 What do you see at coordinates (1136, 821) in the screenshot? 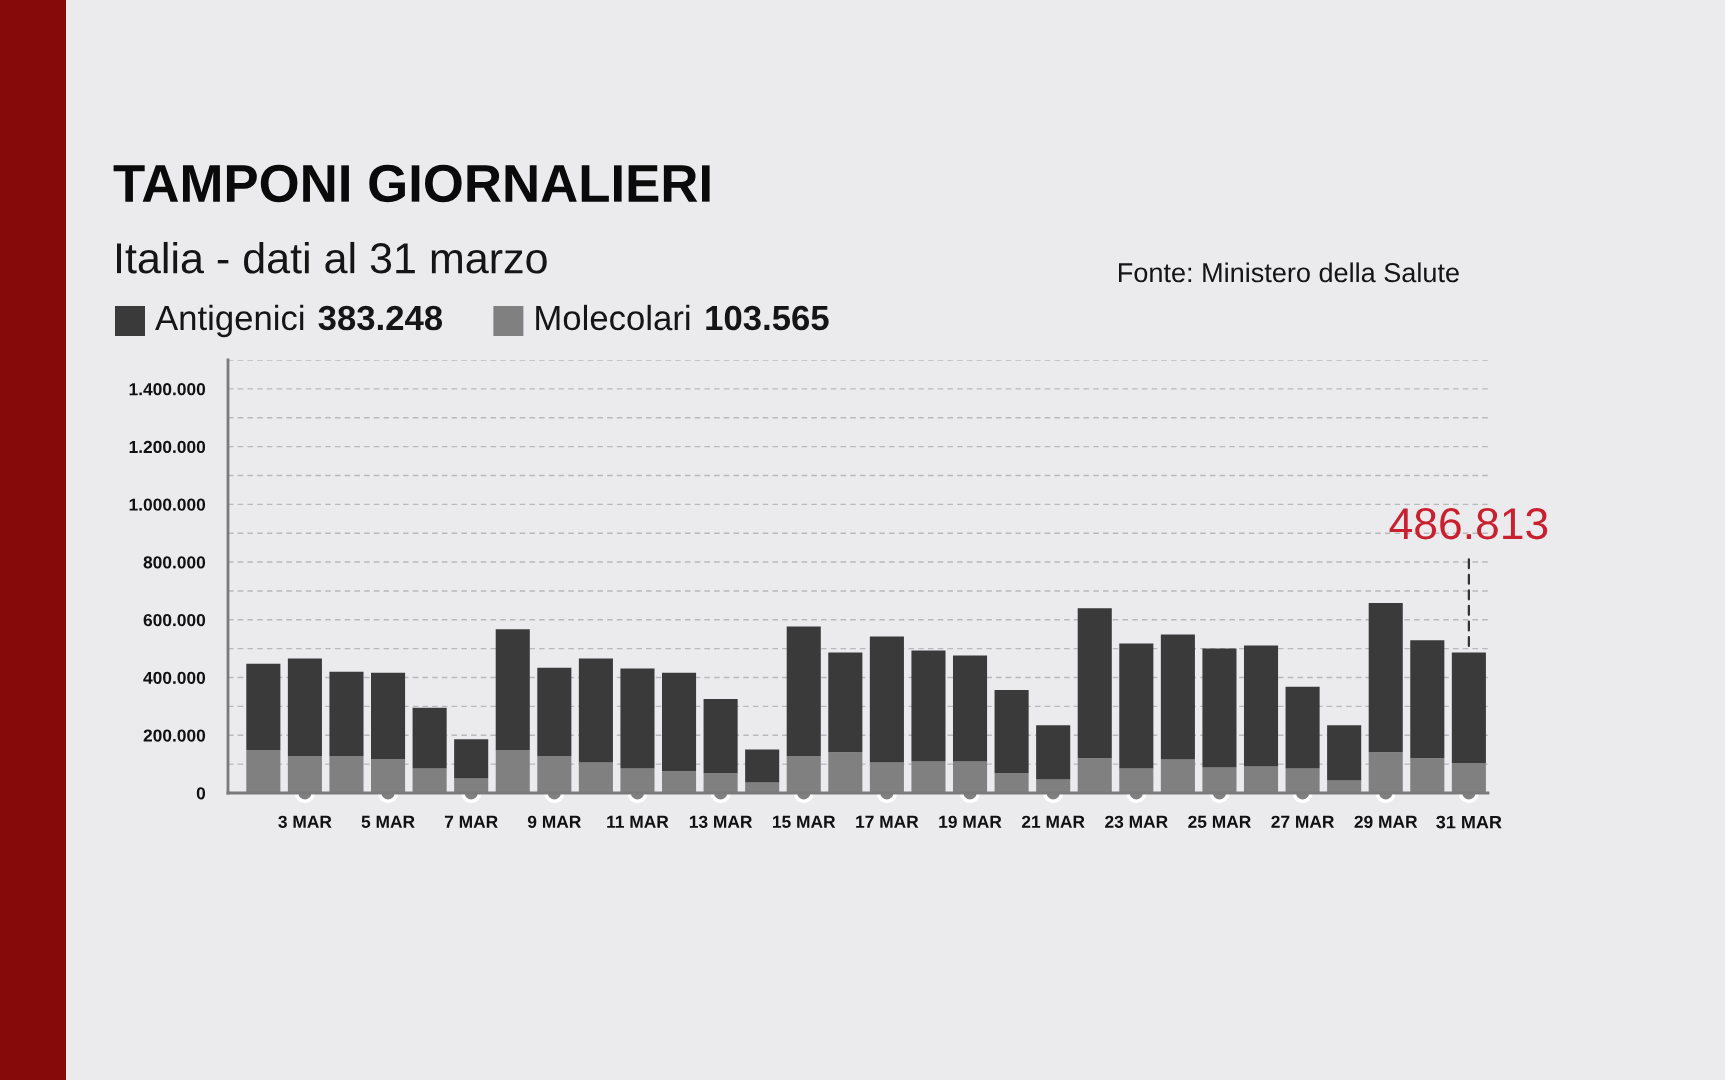
I see `x-tick-label: 23 MAR` at bounding box center [1136, 821].